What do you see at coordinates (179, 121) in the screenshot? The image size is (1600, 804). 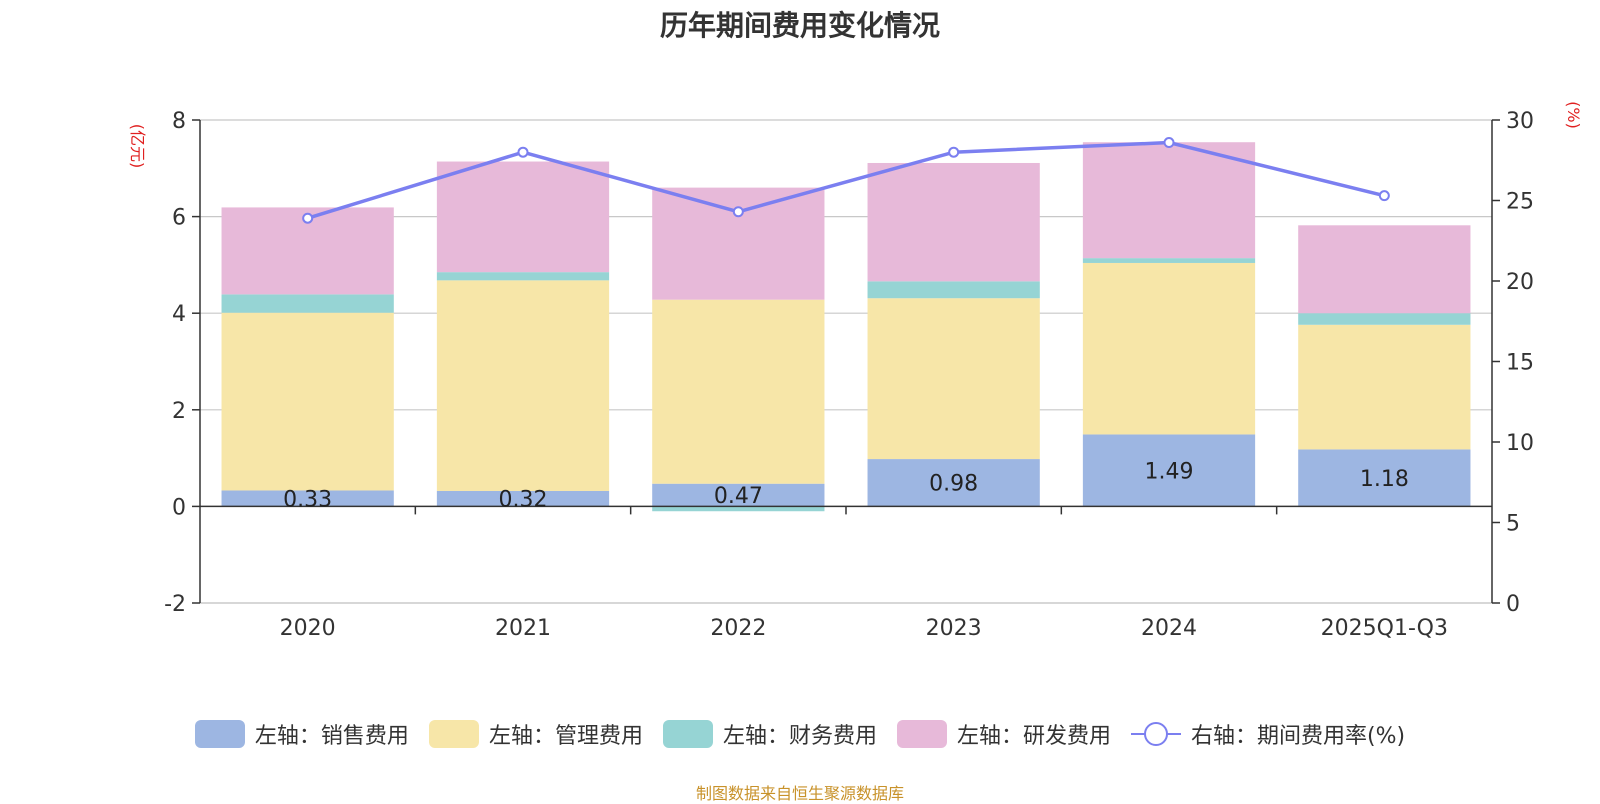 I see `y-left-tick-label: 8` at bounding box center [179, 121].